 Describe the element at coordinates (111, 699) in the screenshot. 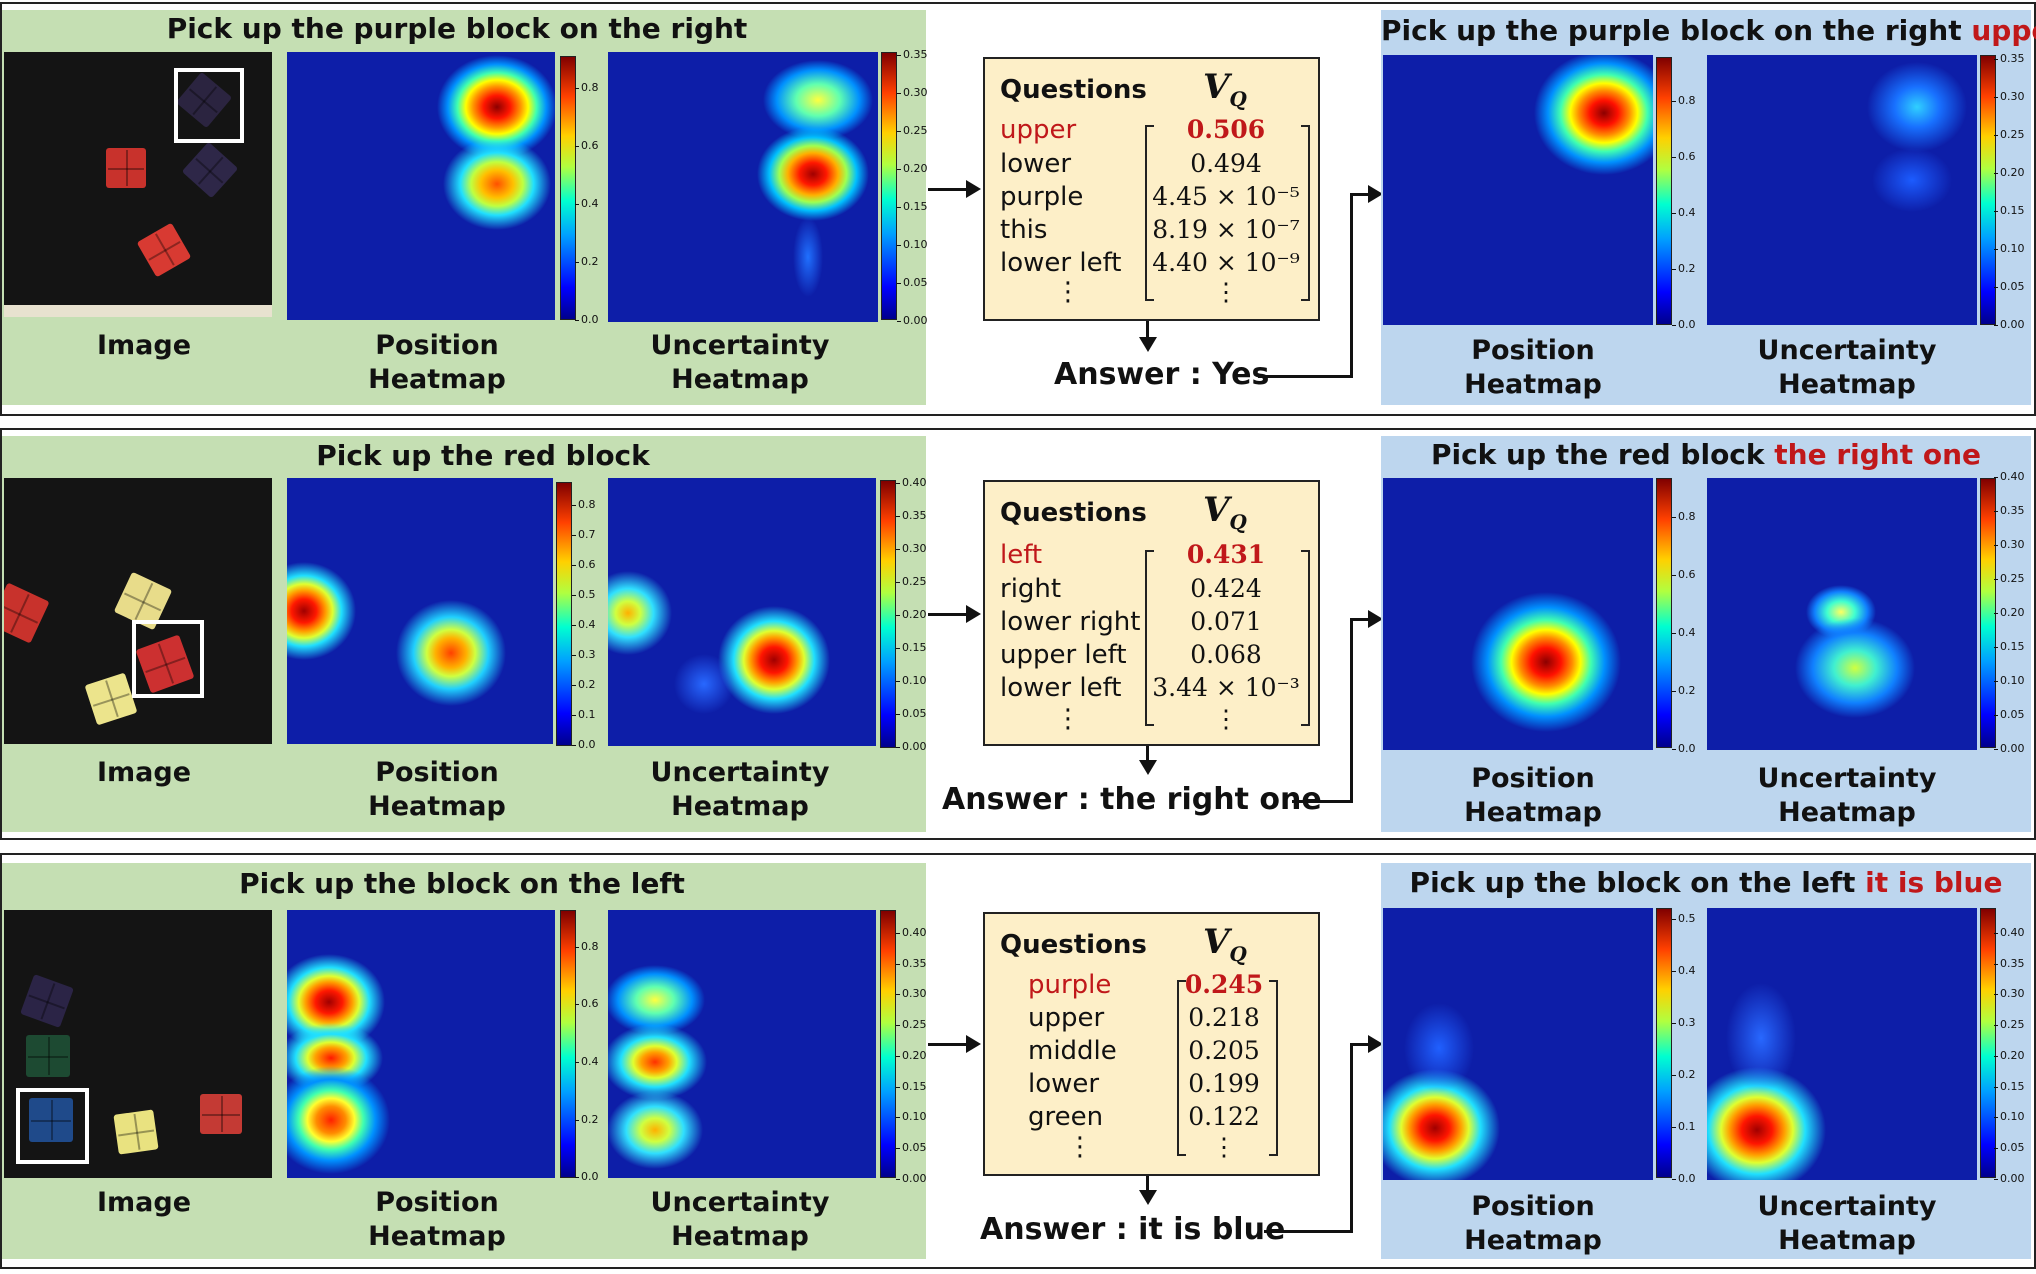

I see `yellow-block-lower` at that location.